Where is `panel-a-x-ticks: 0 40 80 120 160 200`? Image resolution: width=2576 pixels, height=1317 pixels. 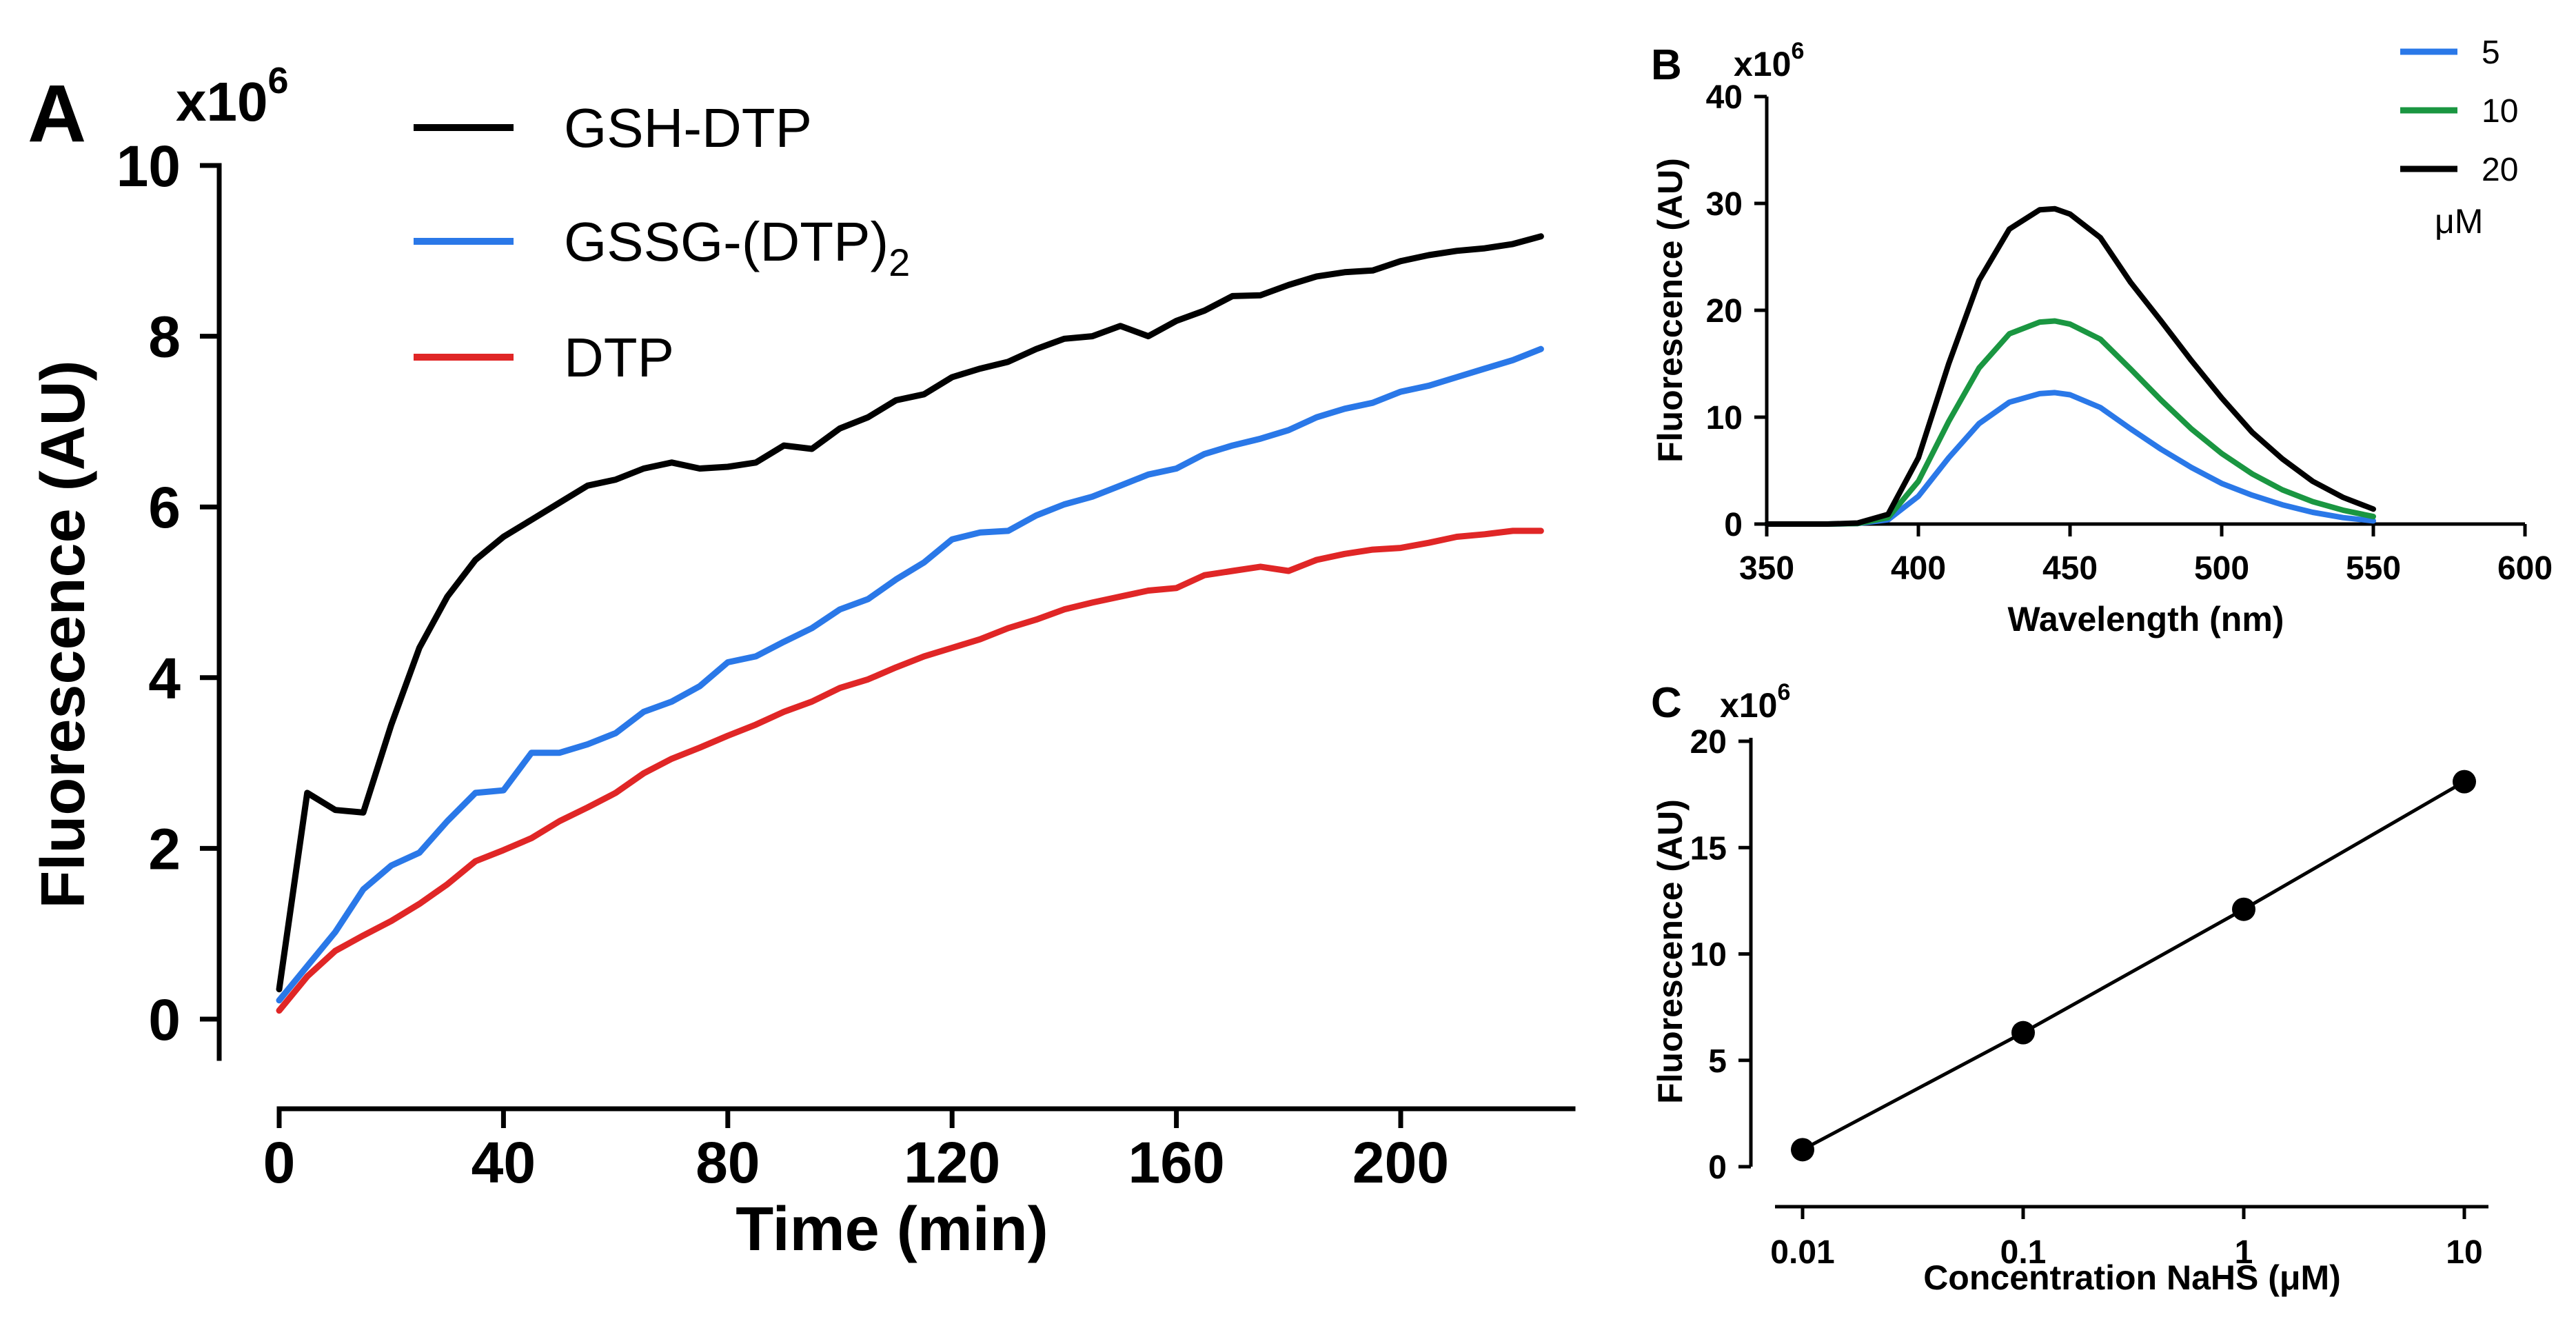 panel-a-x-ticks: 0 40 80 120 160 200 is located at coordinates (856, 1152).